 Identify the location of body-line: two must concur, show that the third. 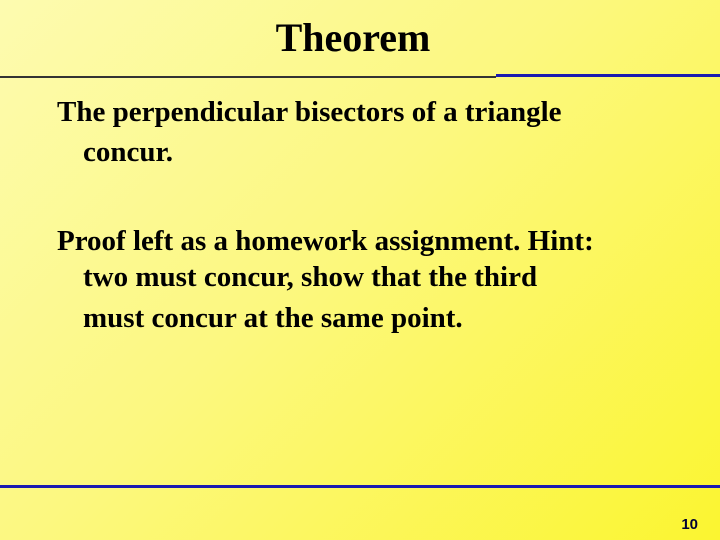
(310, 277).